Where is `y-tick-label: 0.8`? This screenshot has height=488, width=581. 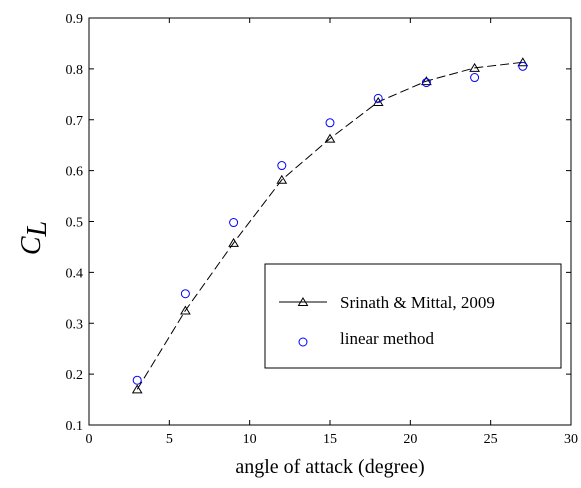
y-tick-label: 0.8 is located at coordinates (75, 70).